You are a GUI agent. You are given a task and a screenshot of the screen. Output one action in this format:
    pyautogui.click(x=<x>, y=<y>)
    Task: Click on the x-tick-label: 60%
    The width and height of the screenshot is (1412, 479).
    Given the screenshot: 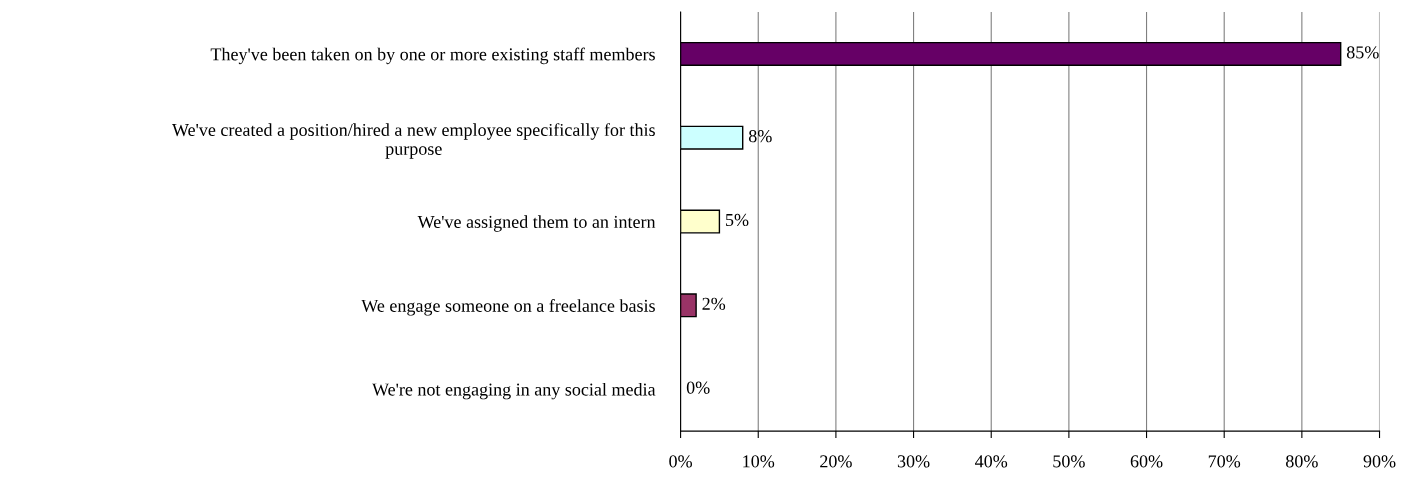 What is the action you would take?
    pyautogui.click(x=1146, y=461)
    